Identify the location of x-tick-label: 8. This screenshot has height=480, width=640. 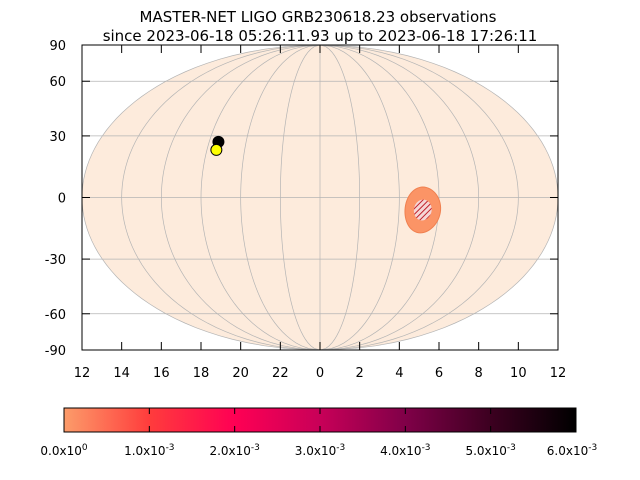
(479, 373).